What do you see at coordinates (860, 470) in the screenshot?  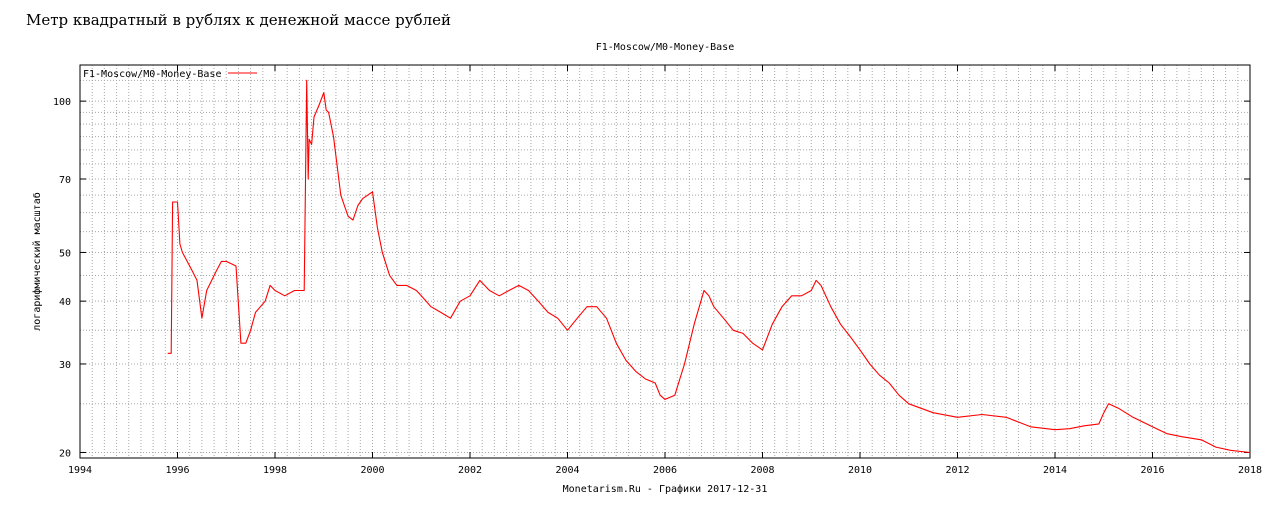 I see `x-tick-label: 2010` at bounding box center [860, 470].